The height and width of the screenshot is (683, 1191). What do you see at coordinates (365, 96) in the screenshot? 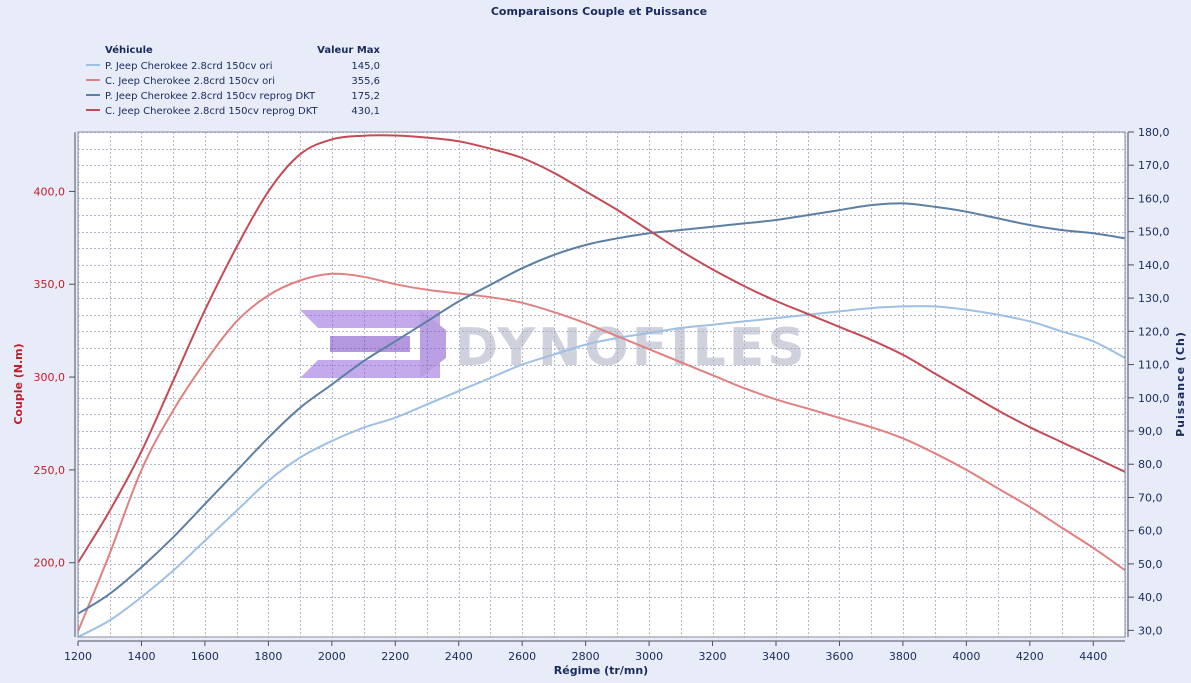
I see `legend-series-max: 175,2` at bounding box center [365, 96].